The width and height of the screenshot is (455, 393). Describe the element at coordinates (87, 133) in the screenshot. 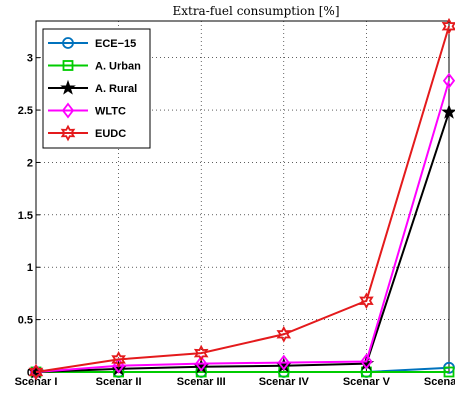

I see `legend-item: EUDC` at that location.